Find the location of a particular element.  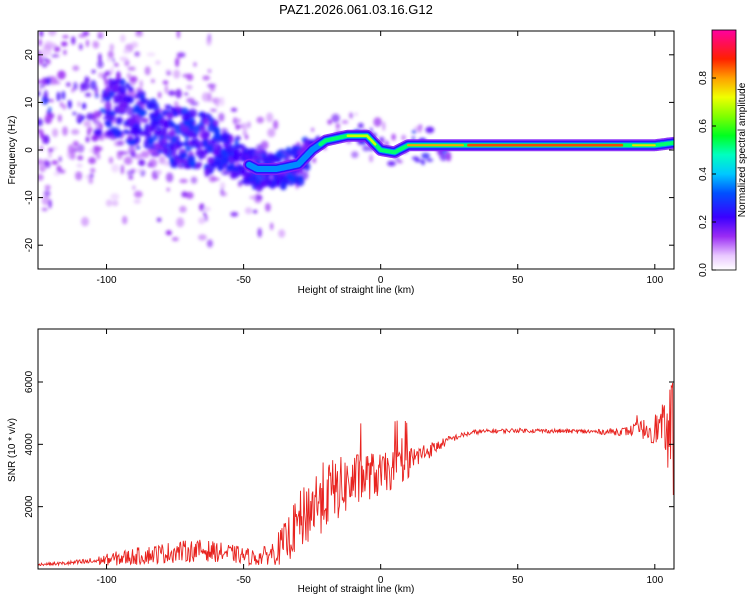

snr-x-tick-label: -50 is located at coordinates (243, 580).